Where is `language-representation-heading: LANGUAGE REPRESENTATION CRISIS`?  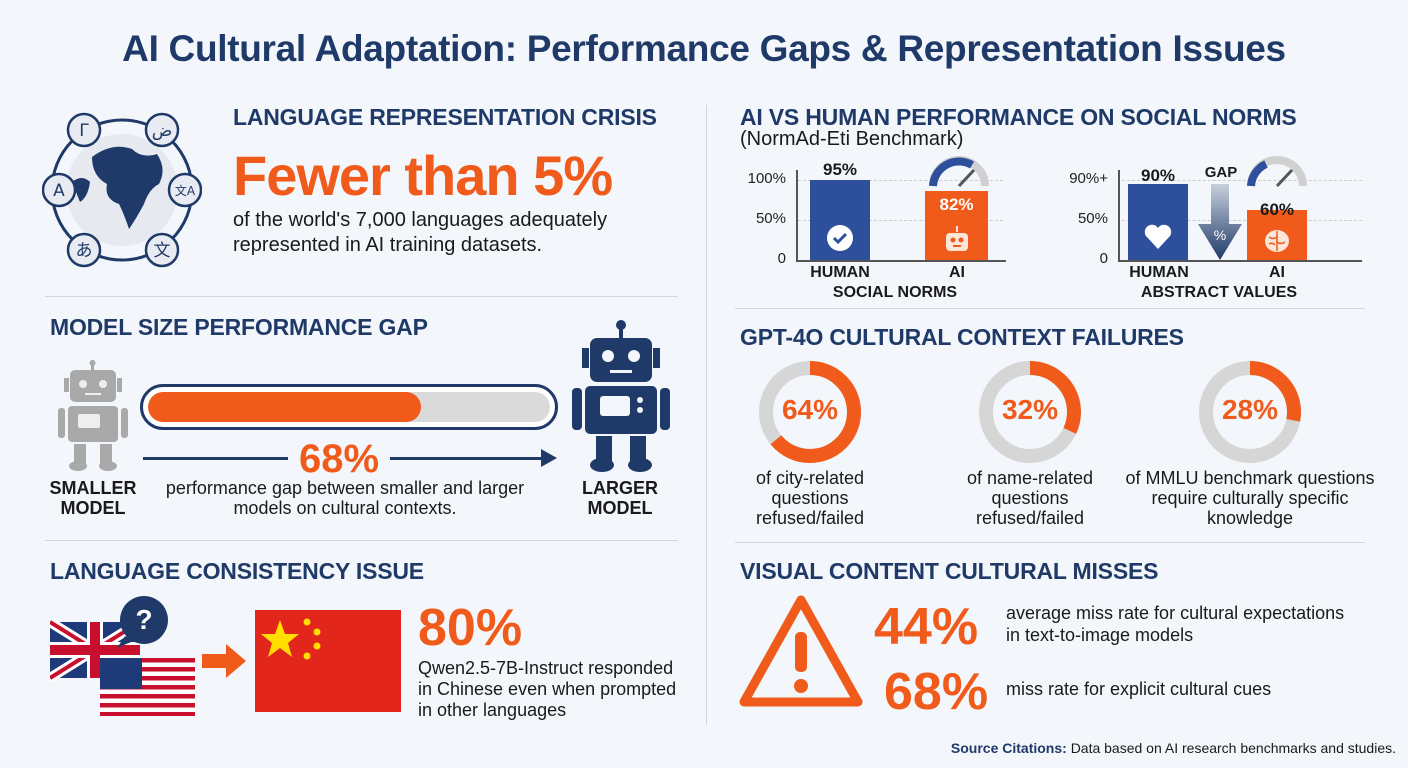
language-representation-heading: LANGUAGE REPRESENTATION CRISIS is located at coordinates (445, 117).